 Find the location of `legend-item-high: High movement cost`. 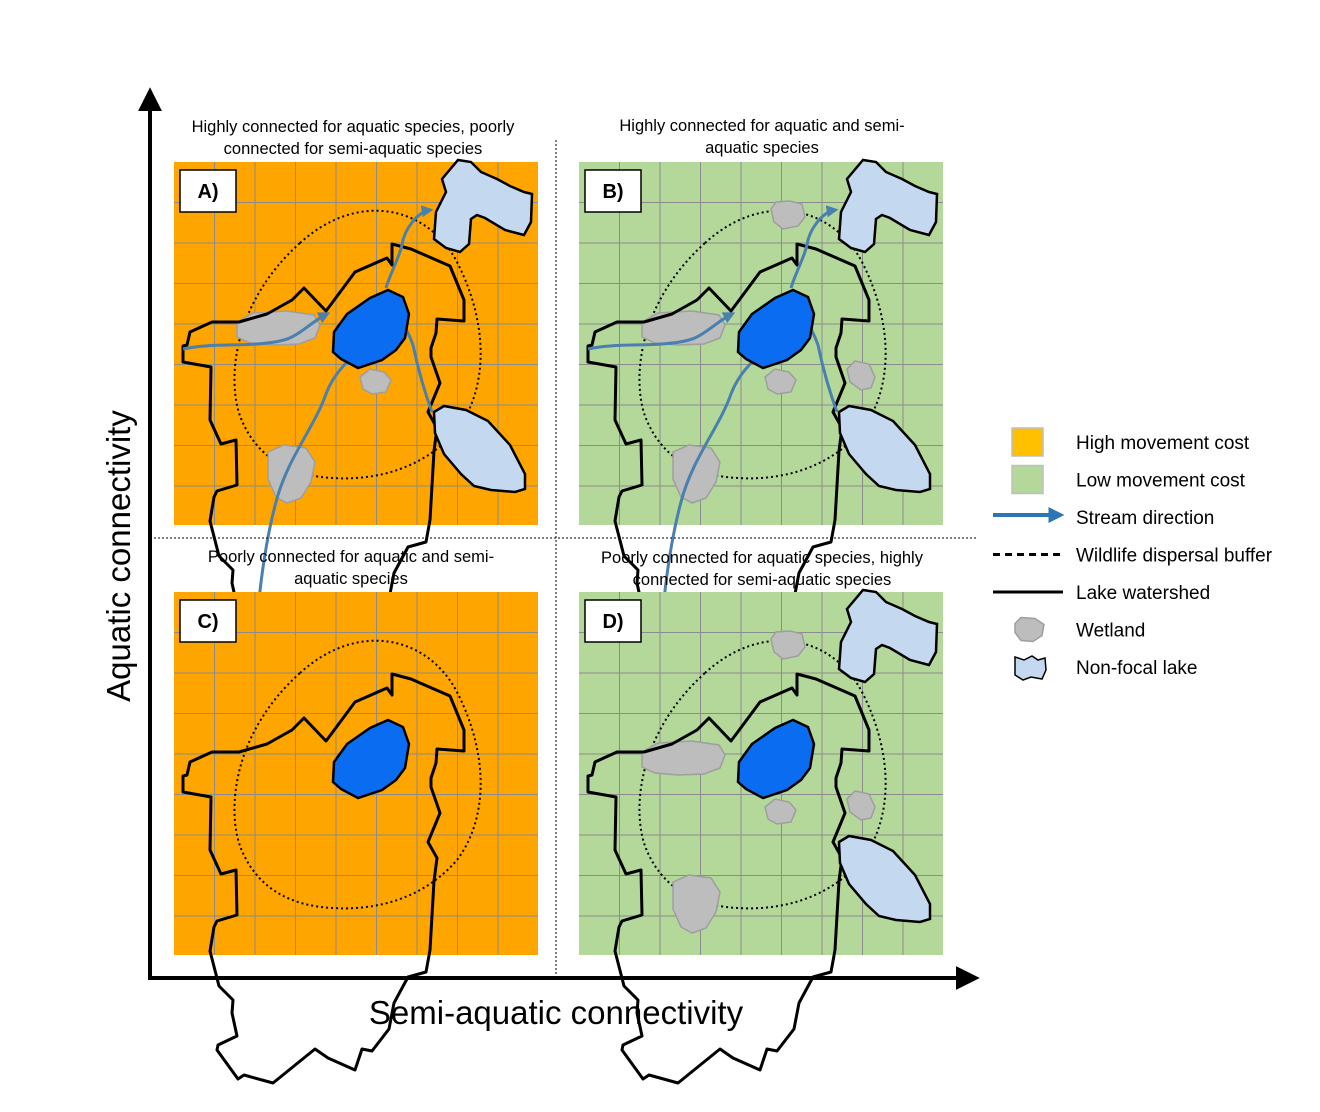

legend-item-high: High movement cost is located at coordinates (1130, 442).